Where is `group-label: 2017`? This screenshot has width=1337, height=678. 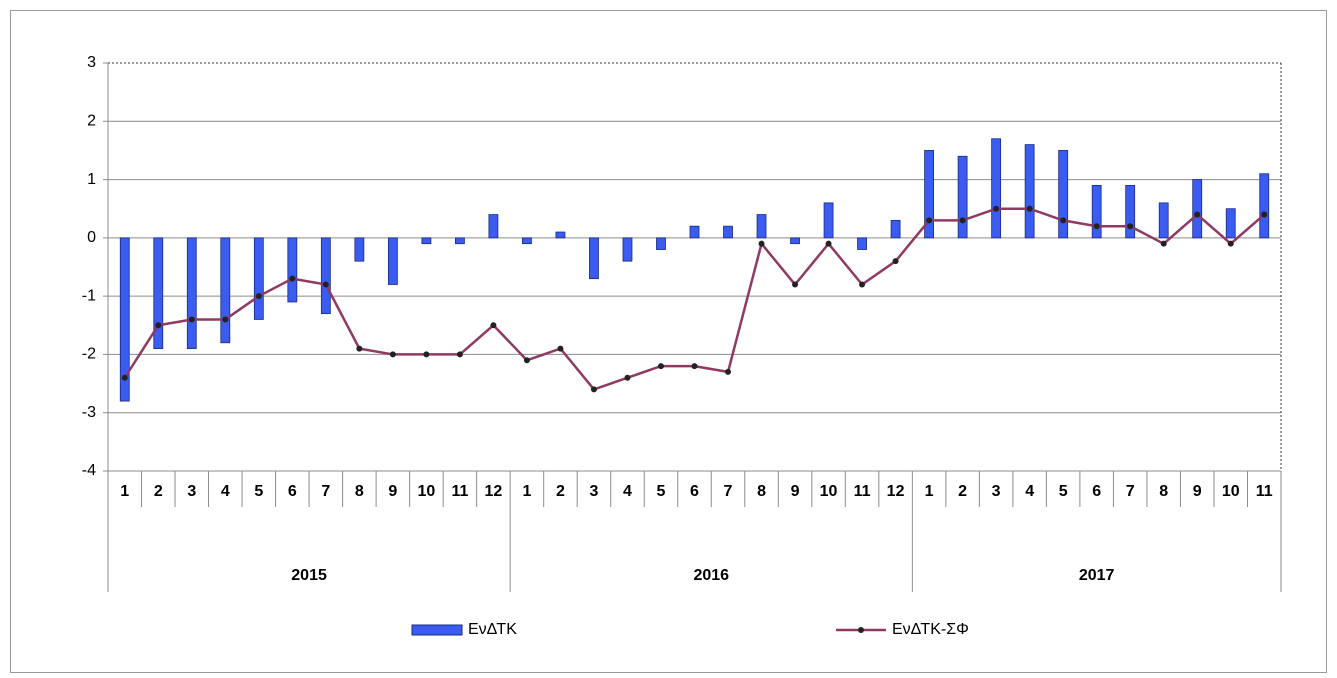
group-label: 2017 is located at coordinates (1097, 575).